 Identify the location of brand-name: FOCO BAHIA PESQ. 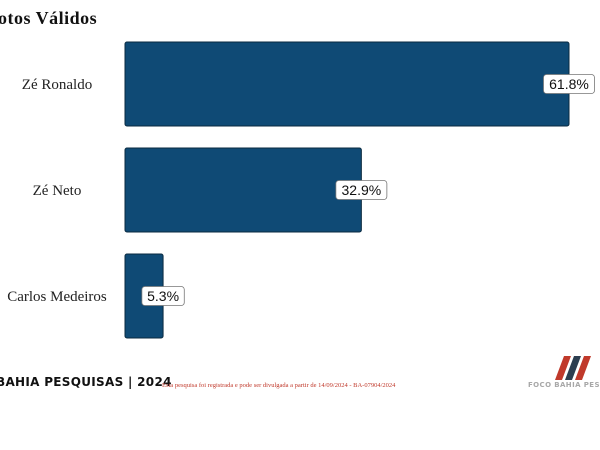
(564, 385).